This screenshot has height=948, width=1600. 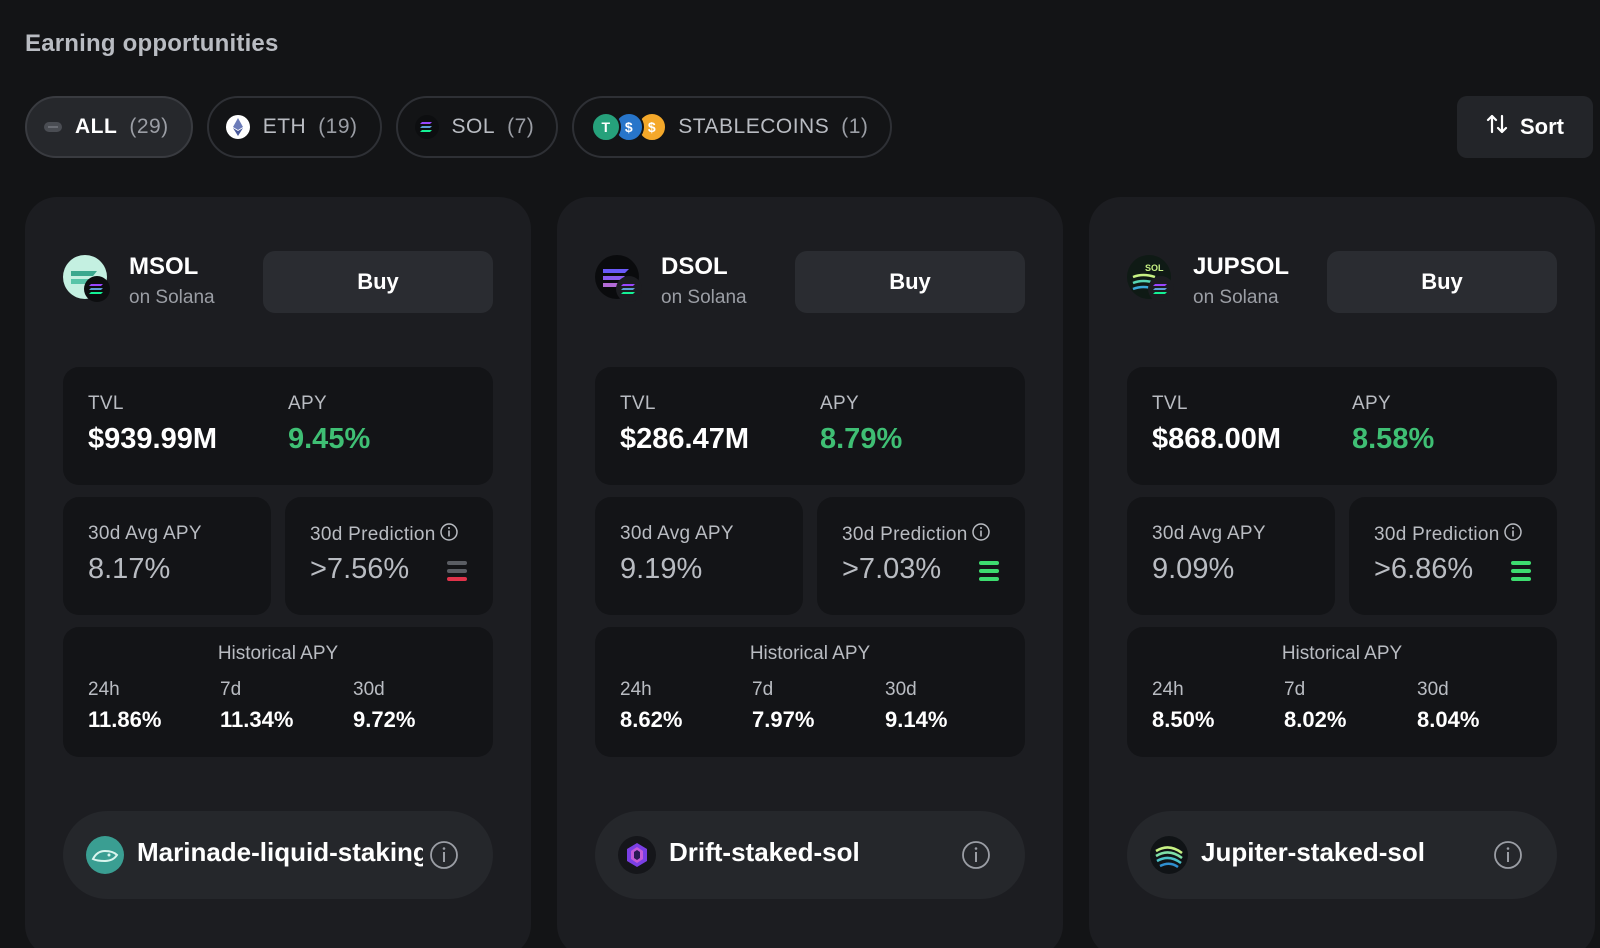 What do you see at coordinates (810, 426) in the screenshot?
I see `tvl-apy-panel: TVL $286.47M APY 8.79%` at bounding box center [810, 426].